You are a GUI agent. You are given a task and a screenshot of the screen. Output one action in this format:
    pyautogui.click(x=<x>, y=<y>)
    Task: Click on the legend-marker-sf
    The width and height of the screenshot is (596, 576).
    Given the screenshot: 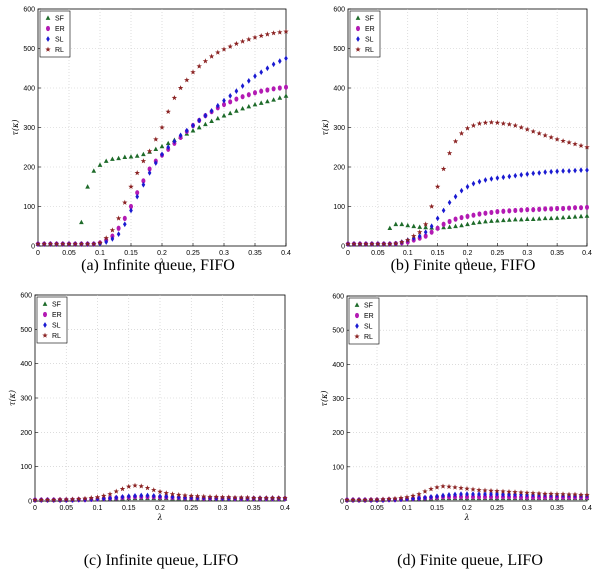 What is the action you would take?
    pyautogui.click(x=358, y=17)
    